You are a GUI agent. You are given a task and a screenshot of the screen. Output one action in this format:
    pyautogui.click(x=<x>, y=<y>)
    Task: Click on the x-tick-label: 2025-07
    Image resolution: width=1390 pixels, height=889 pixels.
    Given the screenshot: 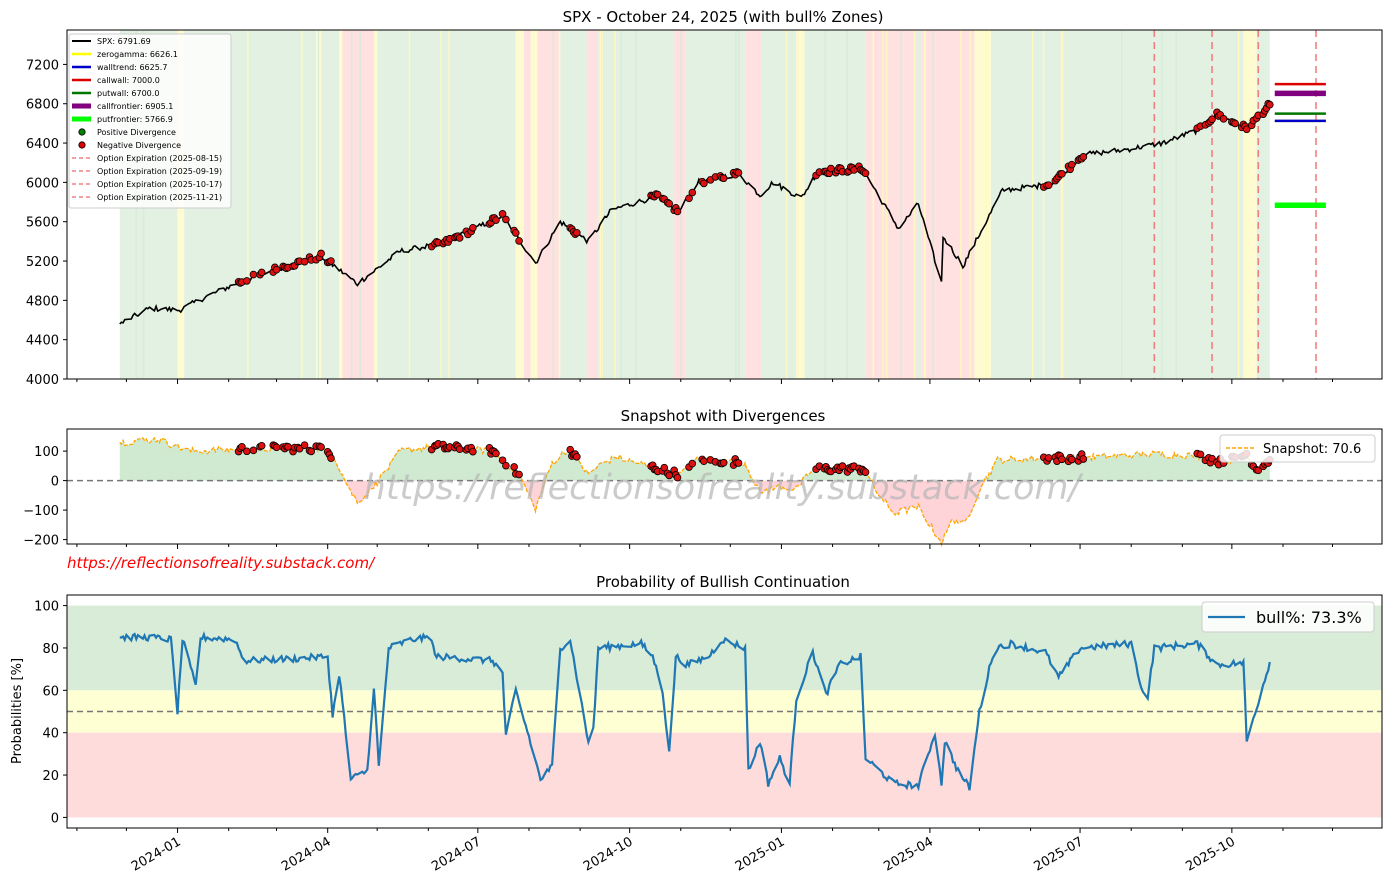 What is the action you would take?
    pyautogui.click(x=1059, y=854)
    